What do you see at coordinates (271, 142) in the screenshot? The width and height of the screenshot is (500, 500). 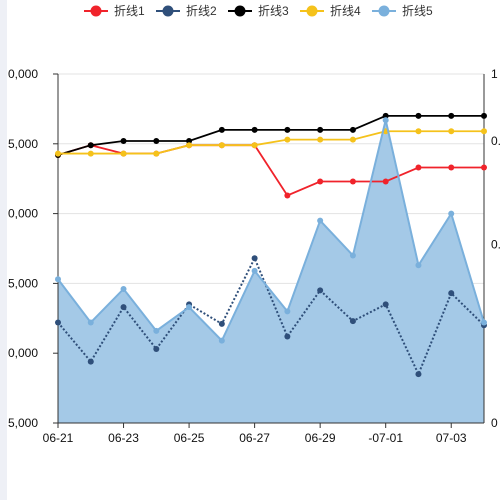 I see `series-4-line` at bounding box center [271, 142].